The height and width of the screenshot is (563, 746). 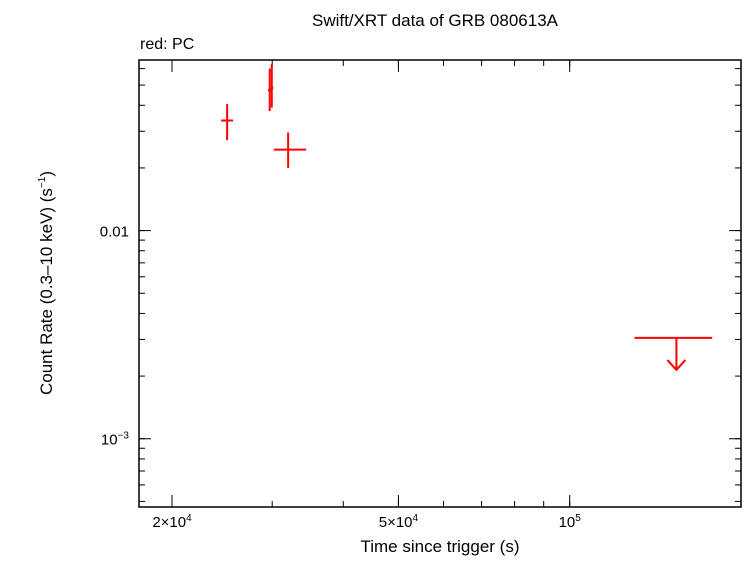 What do you see at coordinates (167, 44) in the screenshot?
I see `chart-subtitle: red: PC` at bounding box center [167, 44].